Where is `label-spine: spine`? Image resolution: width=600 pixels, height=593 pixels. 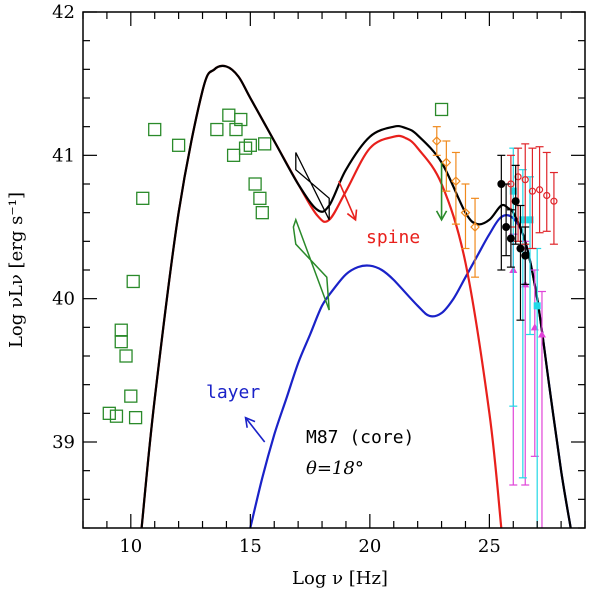
label-spine: spine is located at coordinates (393, 237).